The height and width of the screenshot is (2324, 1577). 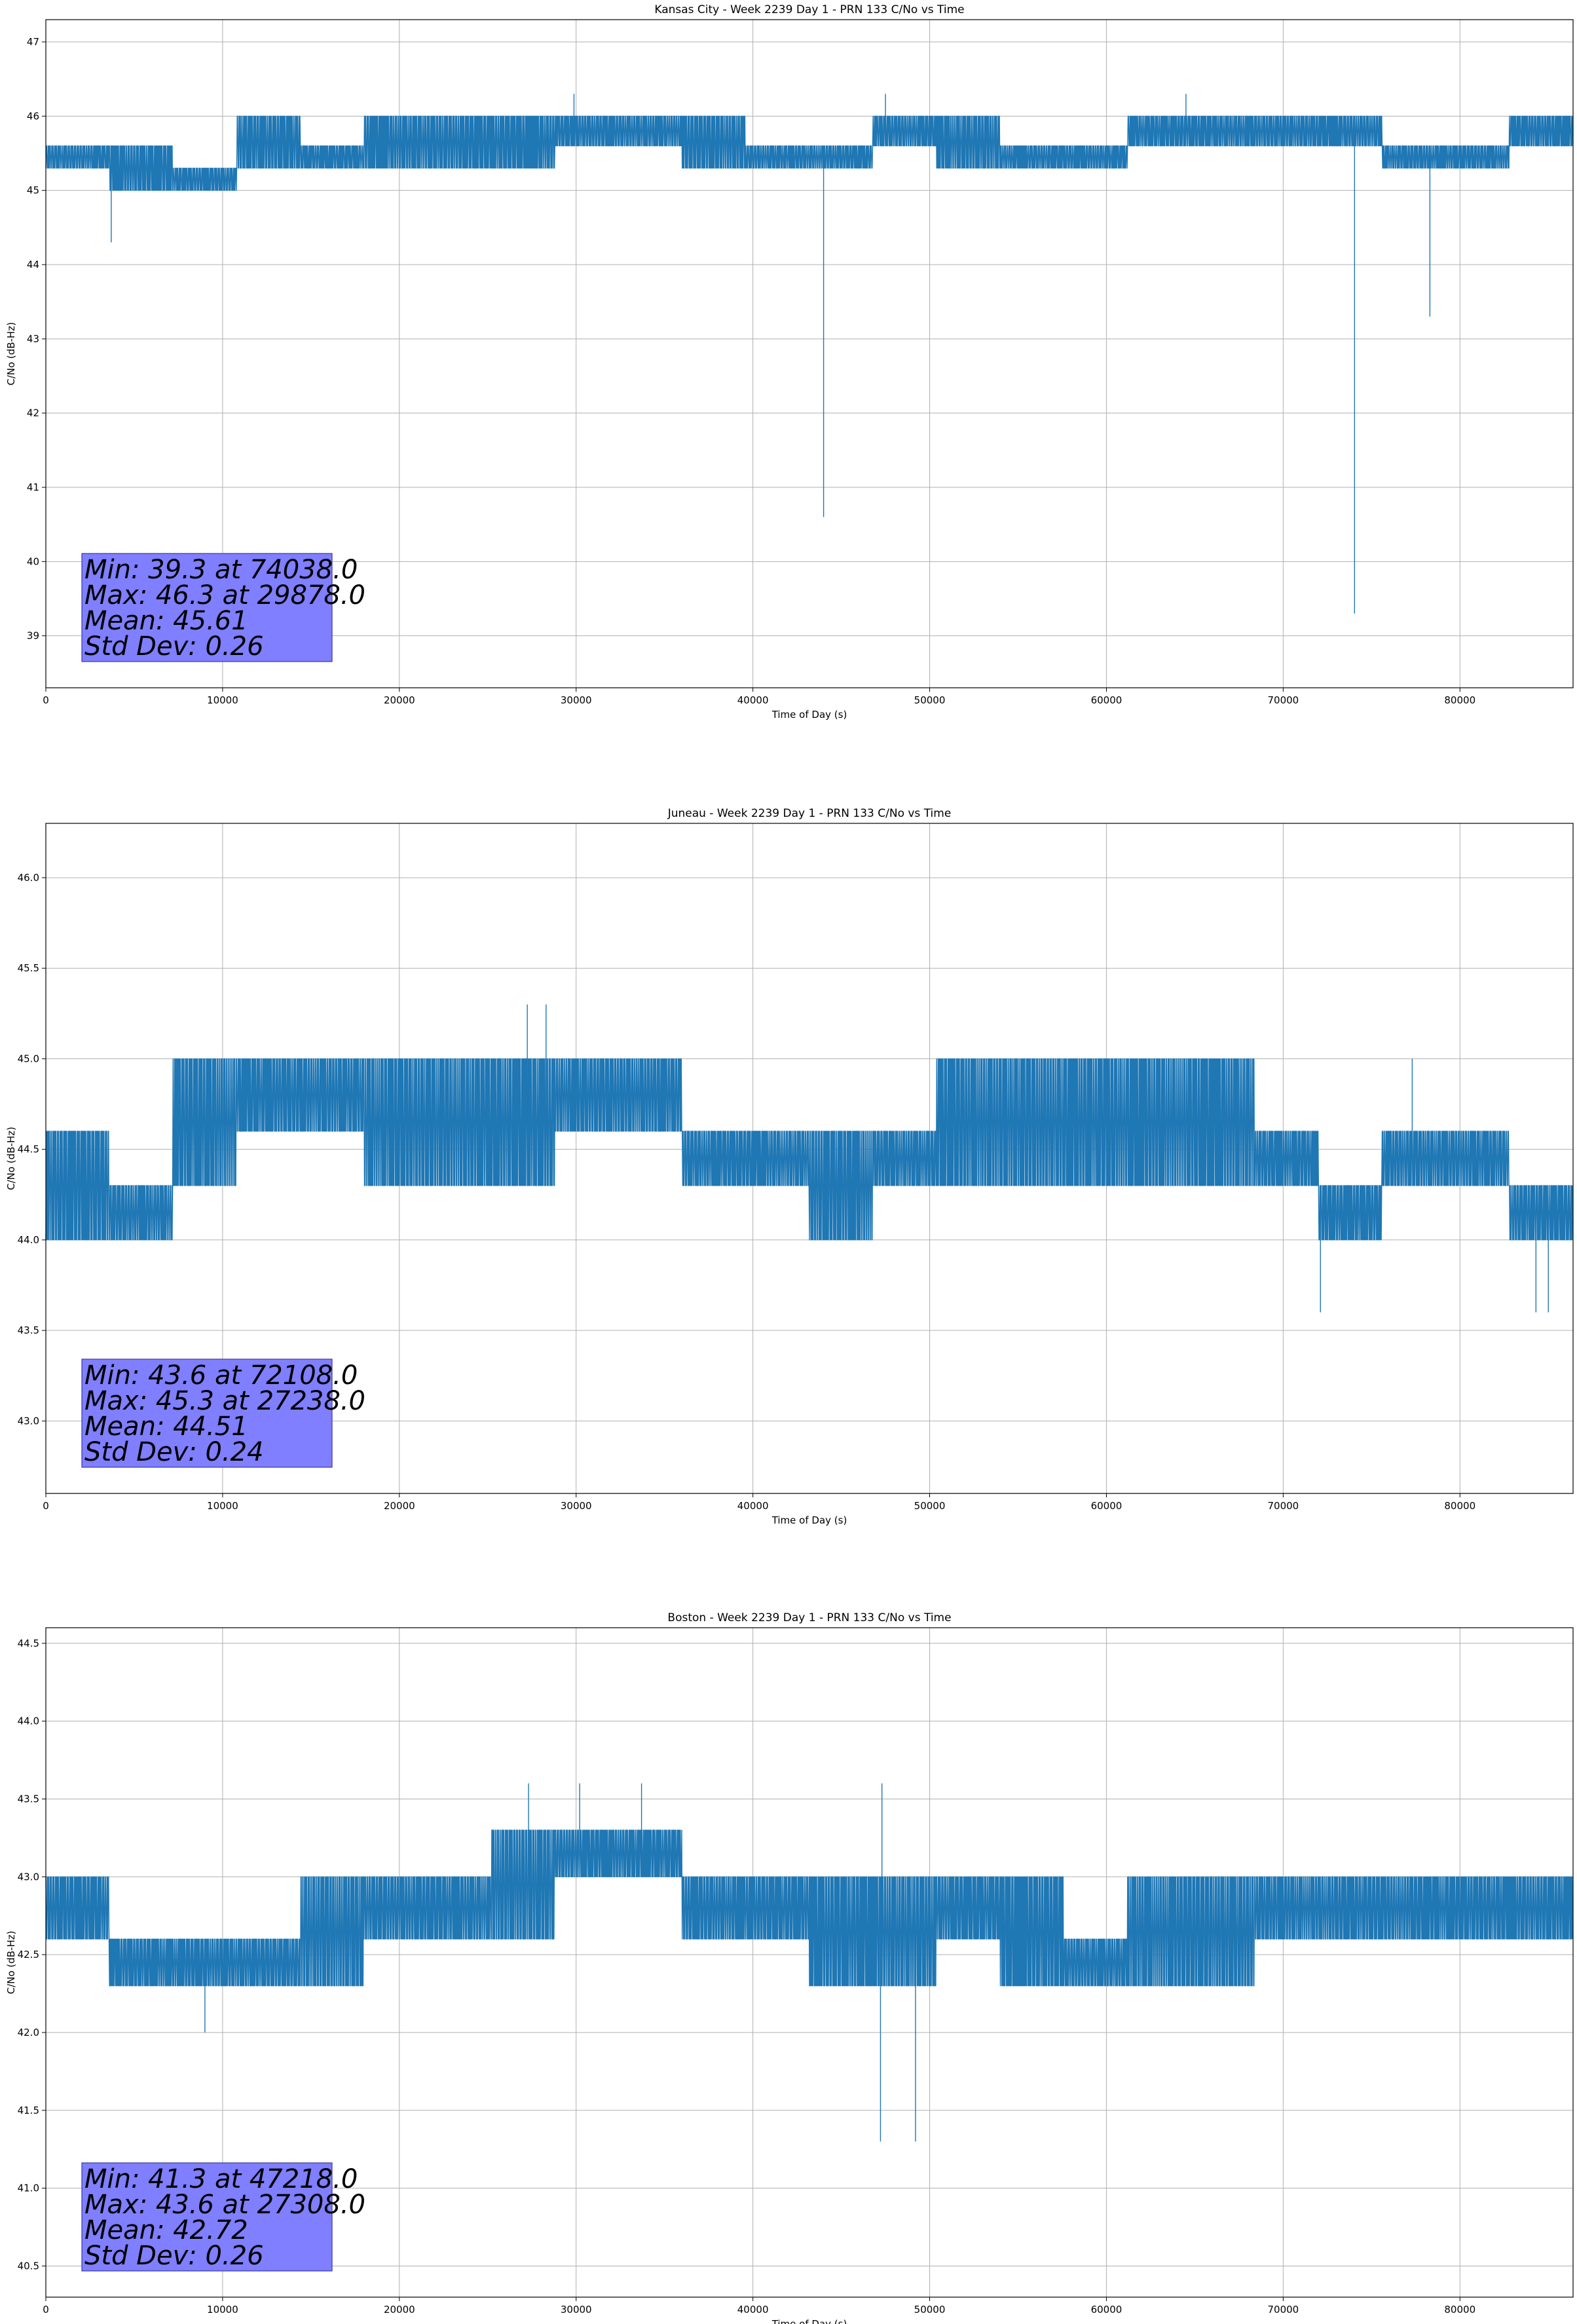 I want to click on y-tick-label: 39, so click(x=33, y=636).